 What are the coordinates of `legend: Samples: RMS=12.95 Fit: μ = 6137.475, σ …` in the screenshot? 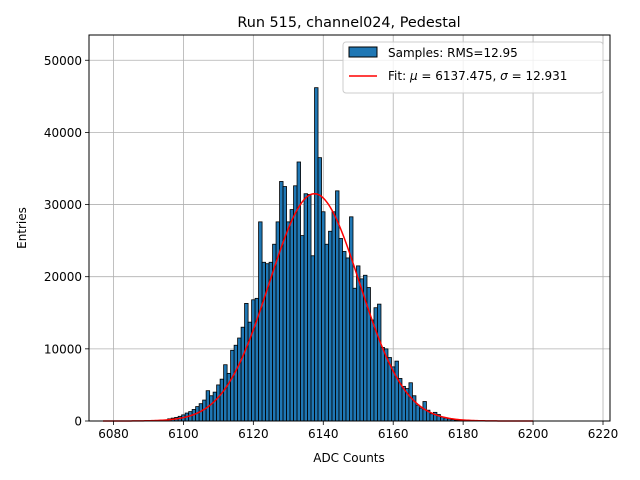 It's located at (473, 67).